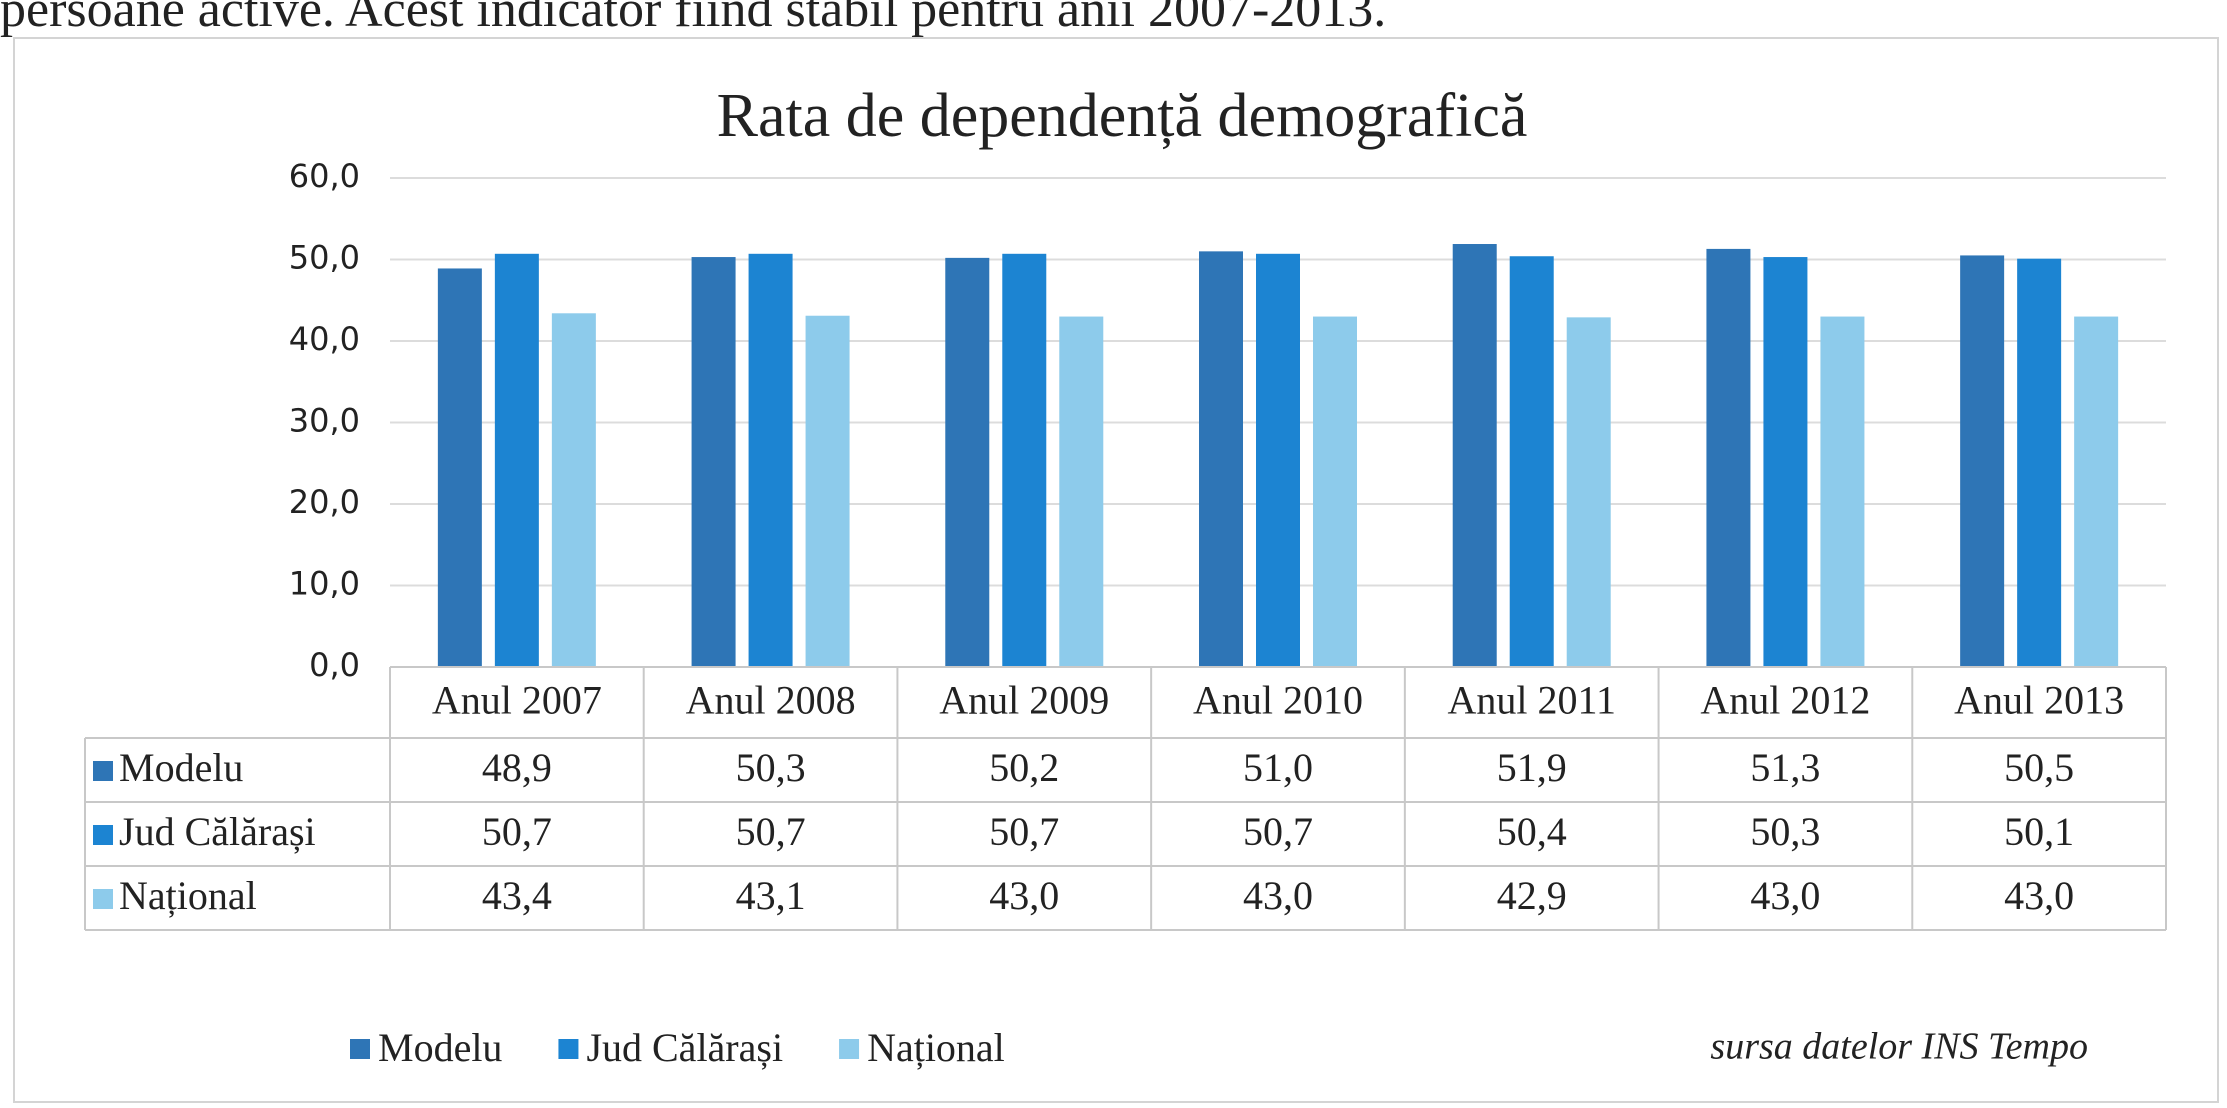  I want to click on y-tick-label: 20,0, so click(324, 502).